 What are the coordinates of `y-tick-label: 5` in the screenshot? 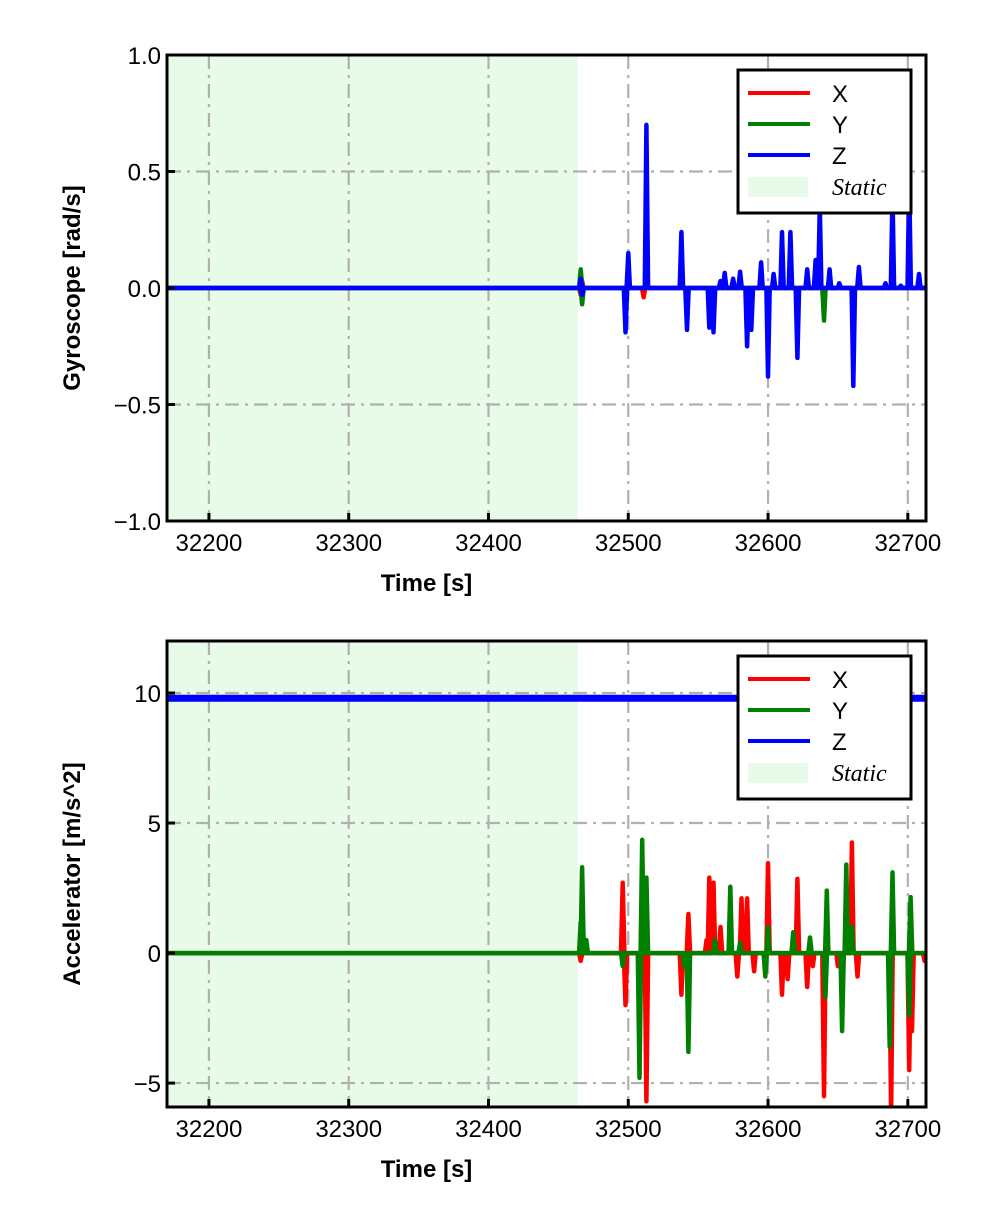 It's located at (154, 824).